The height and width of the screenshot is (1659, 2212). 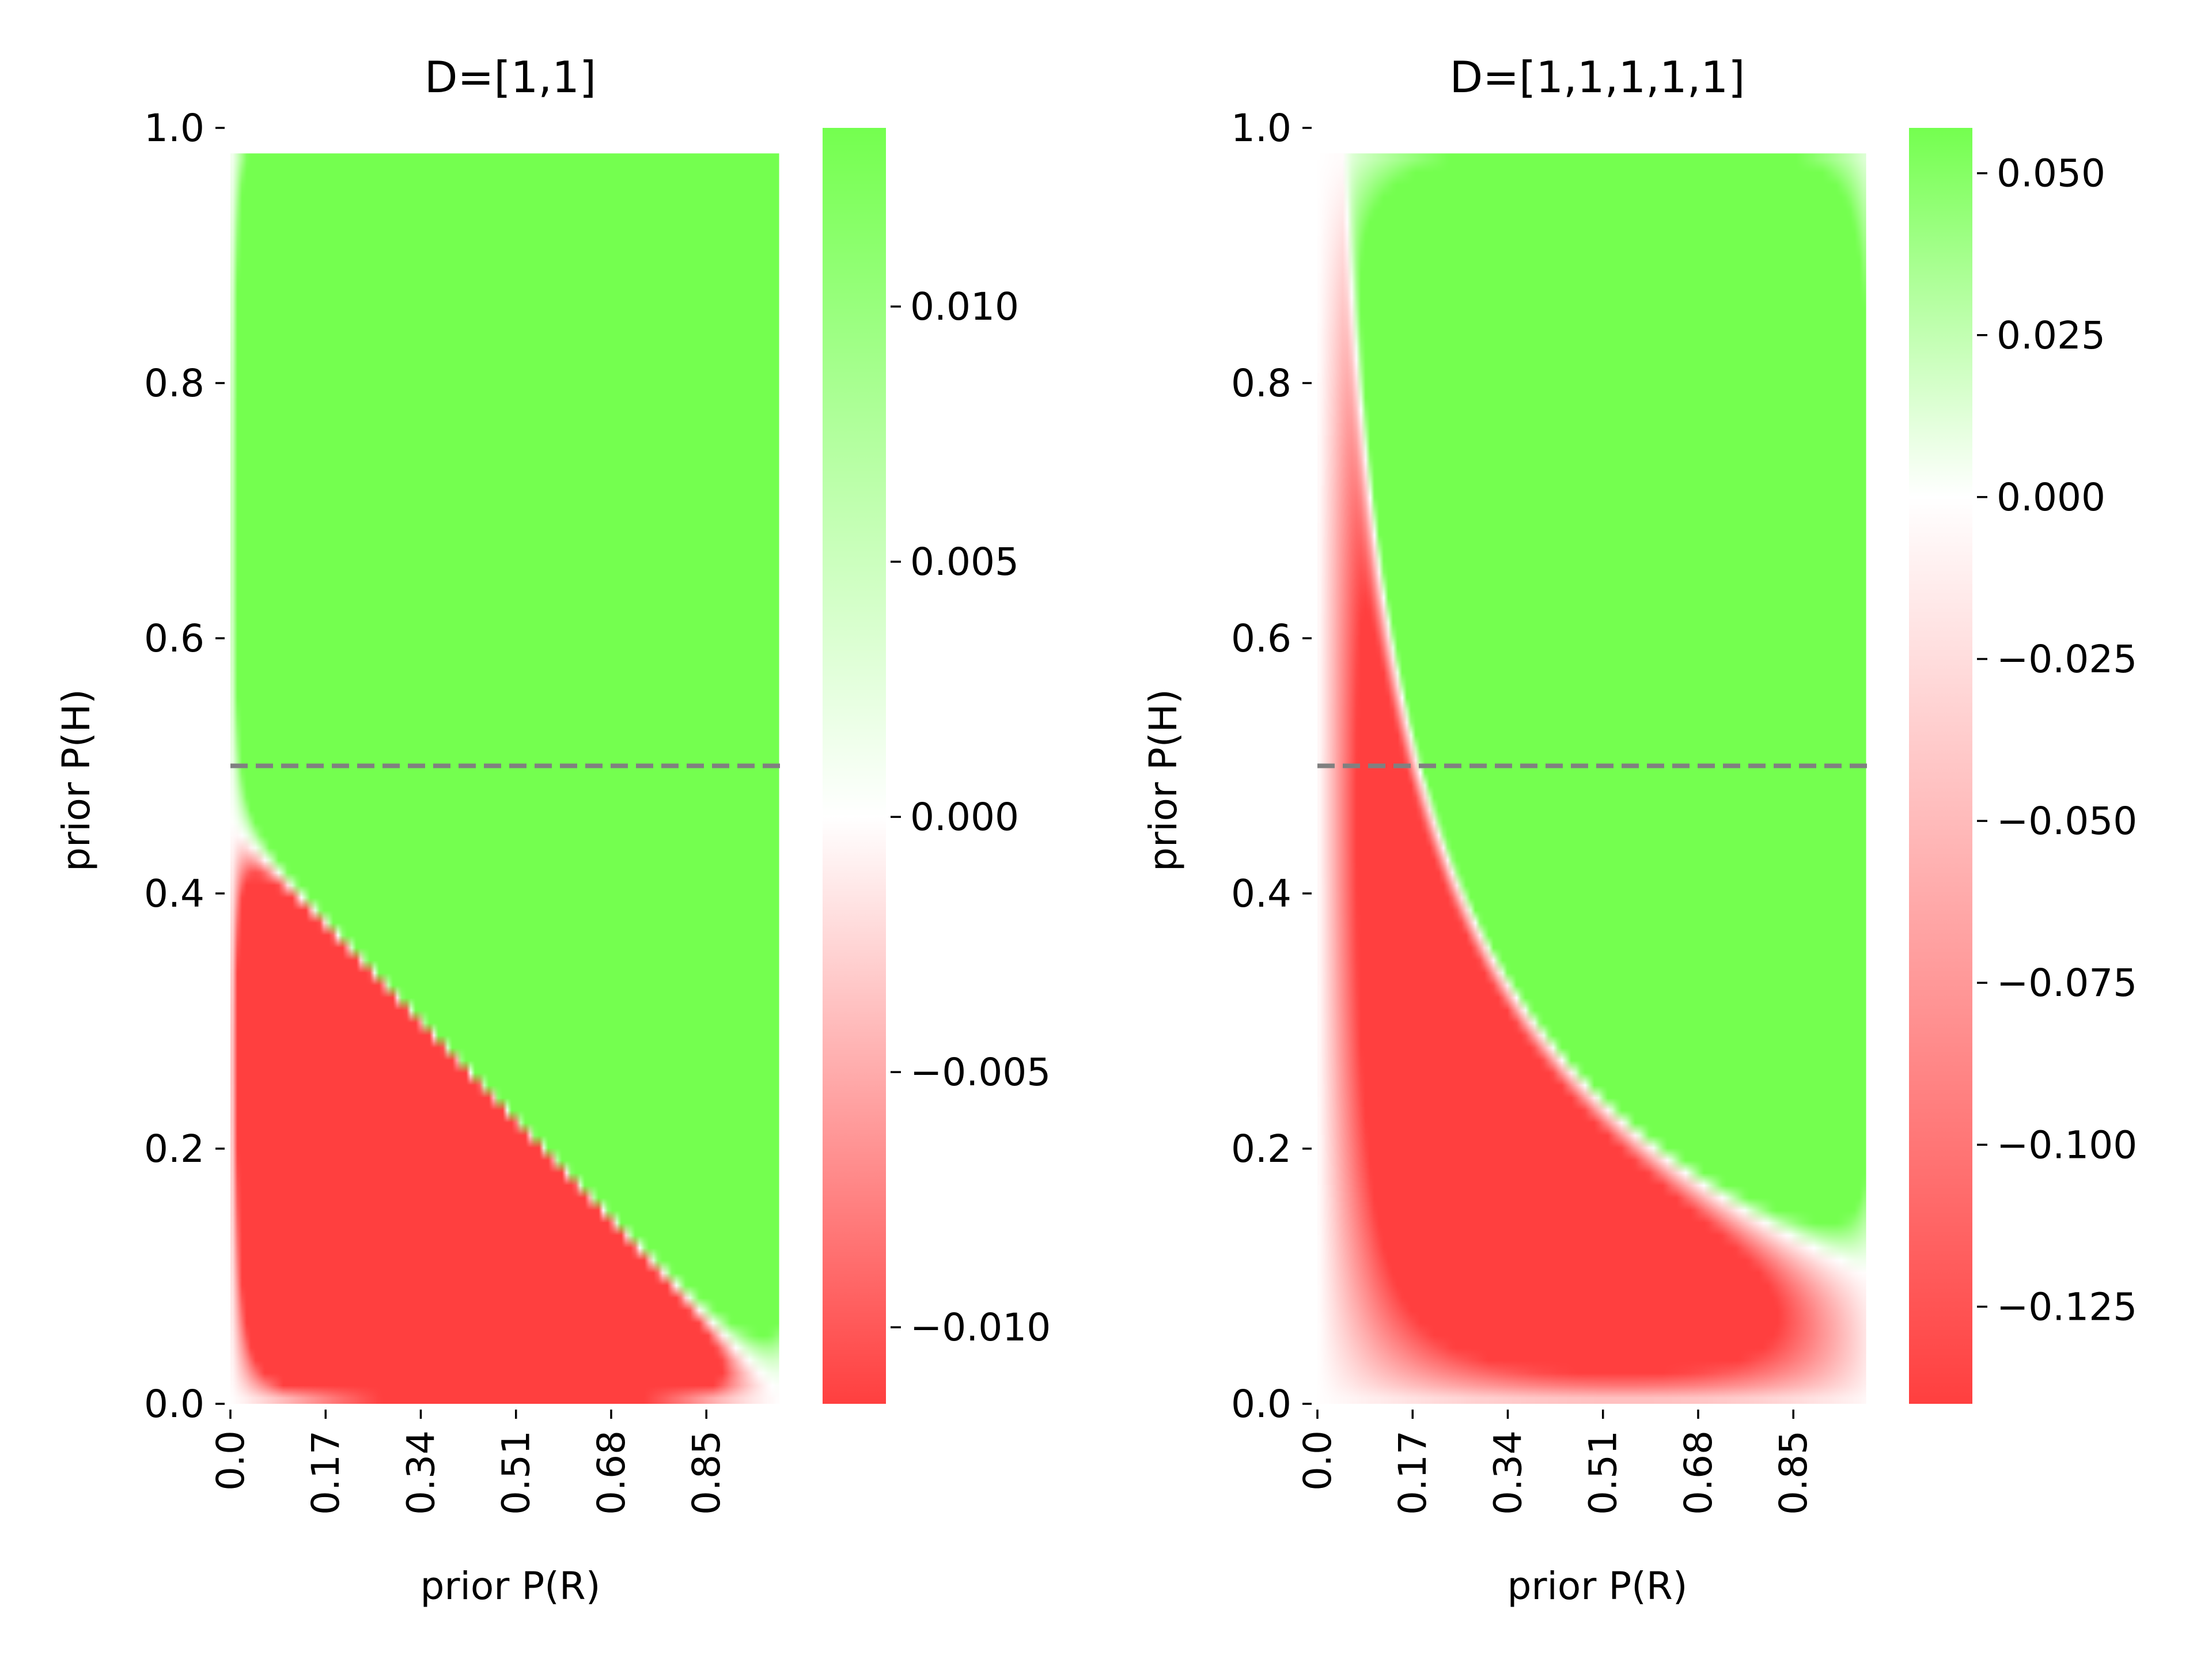 What do you see at coordinates (980, 1327) in the screenshot?
I see `colorbar-tick-label: −0.010` at bounding box center [980, 1327].